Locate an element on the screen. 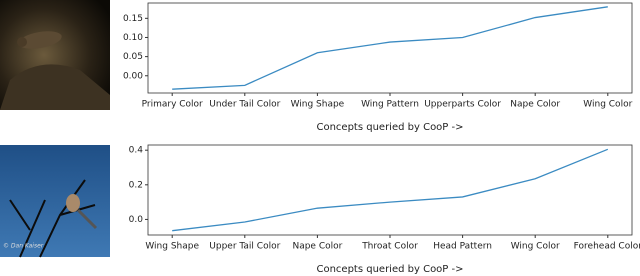 The width and height of the screenshot is (640, 276). x-tick-label: Upperparts Color is located at coordinates (462, 105).